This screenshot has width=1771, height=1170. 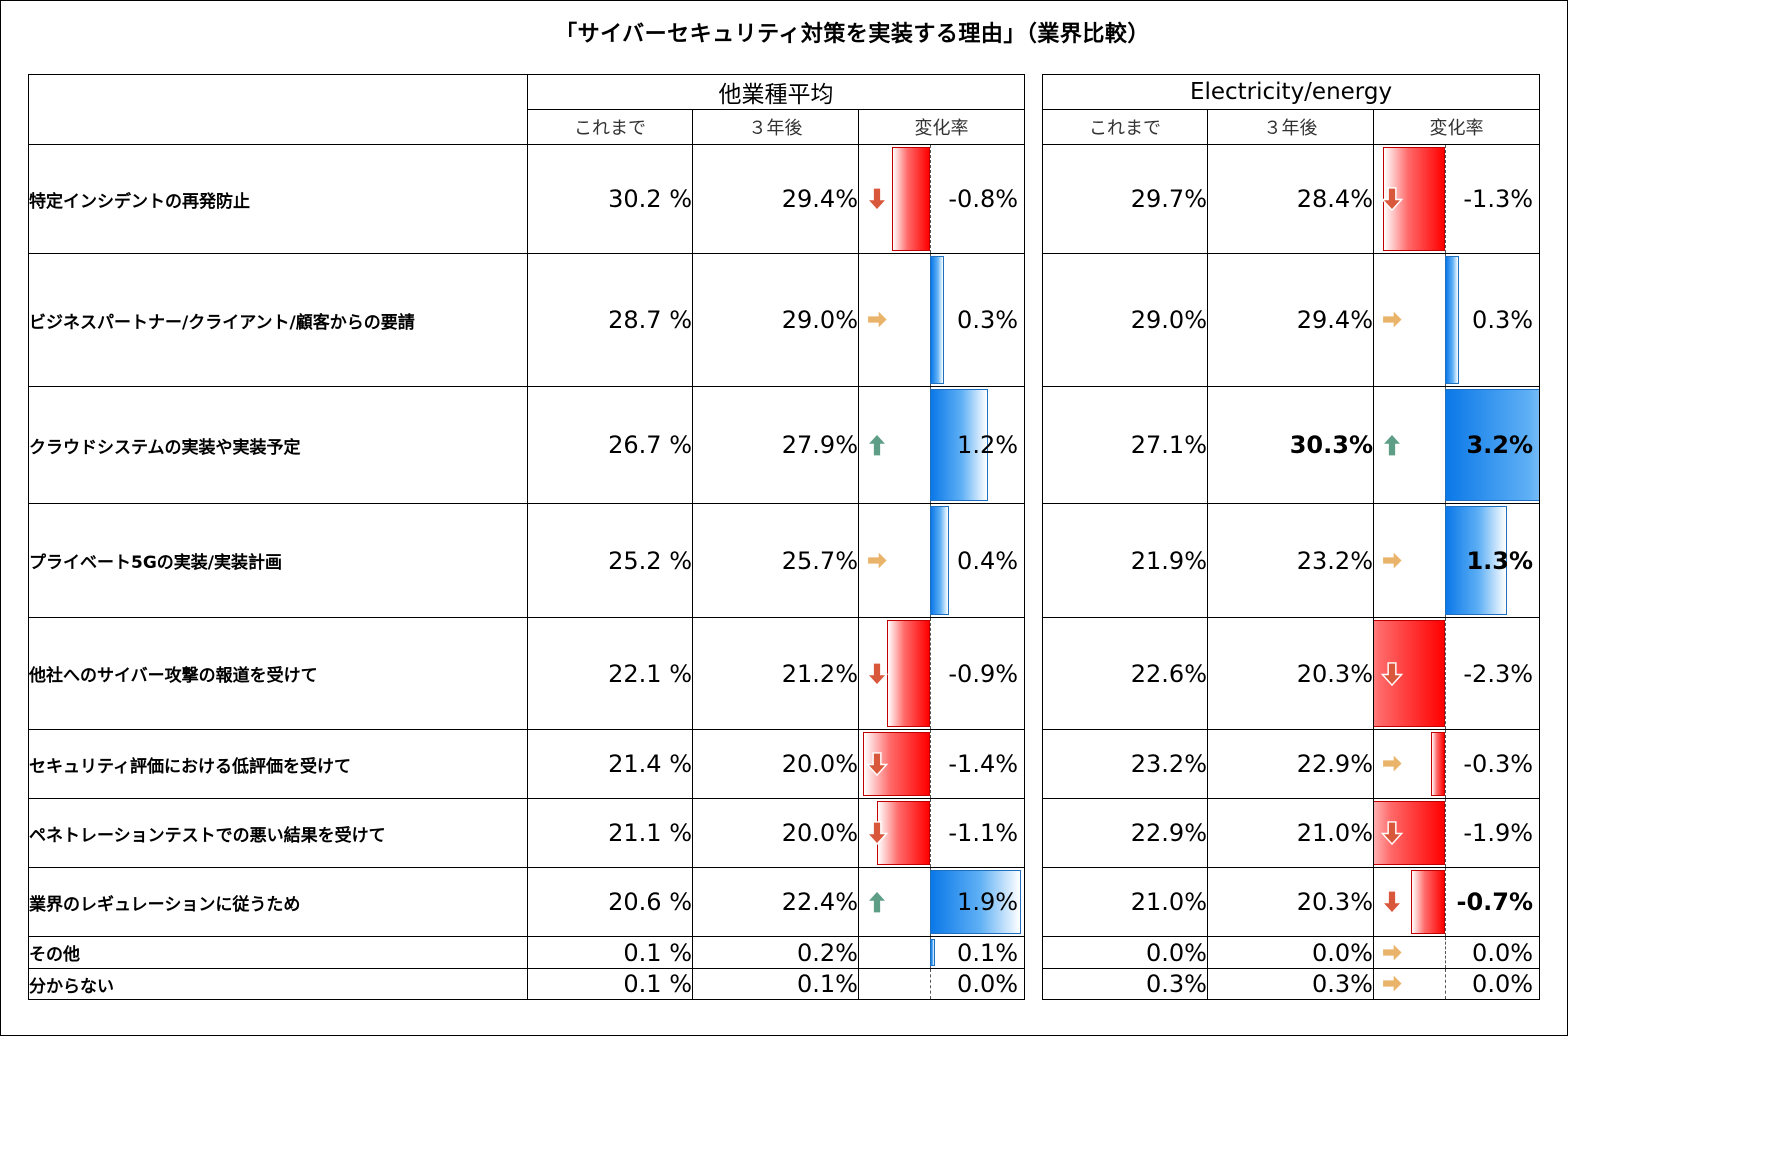 What do you see at coordinates (775, 902) in the screenshot?
I see `after-value: 22.4%` at bounding box center [775, 902].